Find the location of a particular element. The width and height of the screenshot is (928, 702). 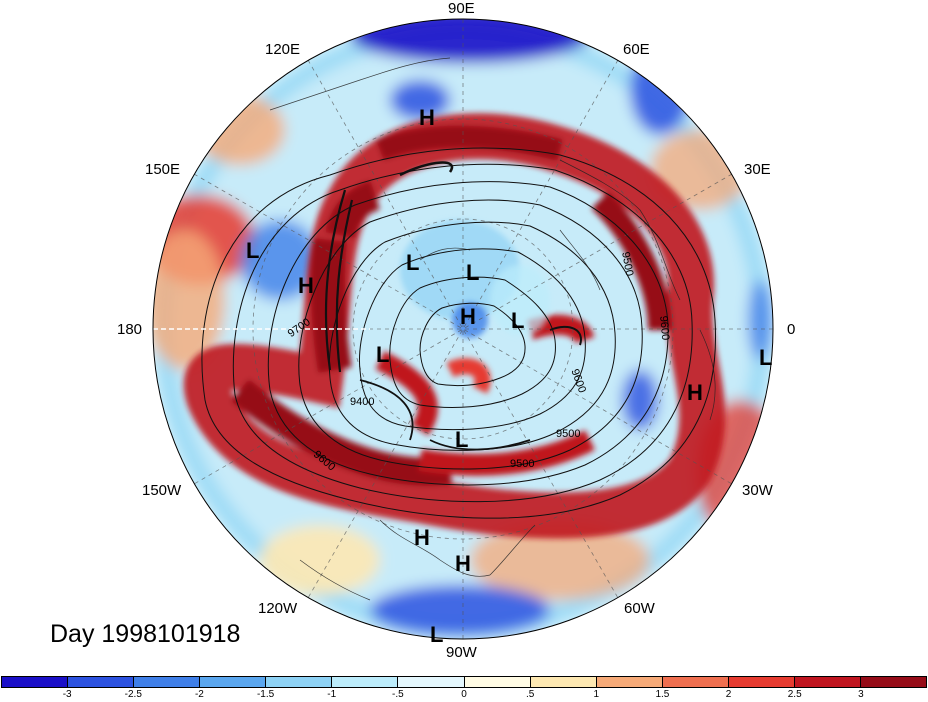

pressure-system-low-5: L is located at coordinates (383, 354).